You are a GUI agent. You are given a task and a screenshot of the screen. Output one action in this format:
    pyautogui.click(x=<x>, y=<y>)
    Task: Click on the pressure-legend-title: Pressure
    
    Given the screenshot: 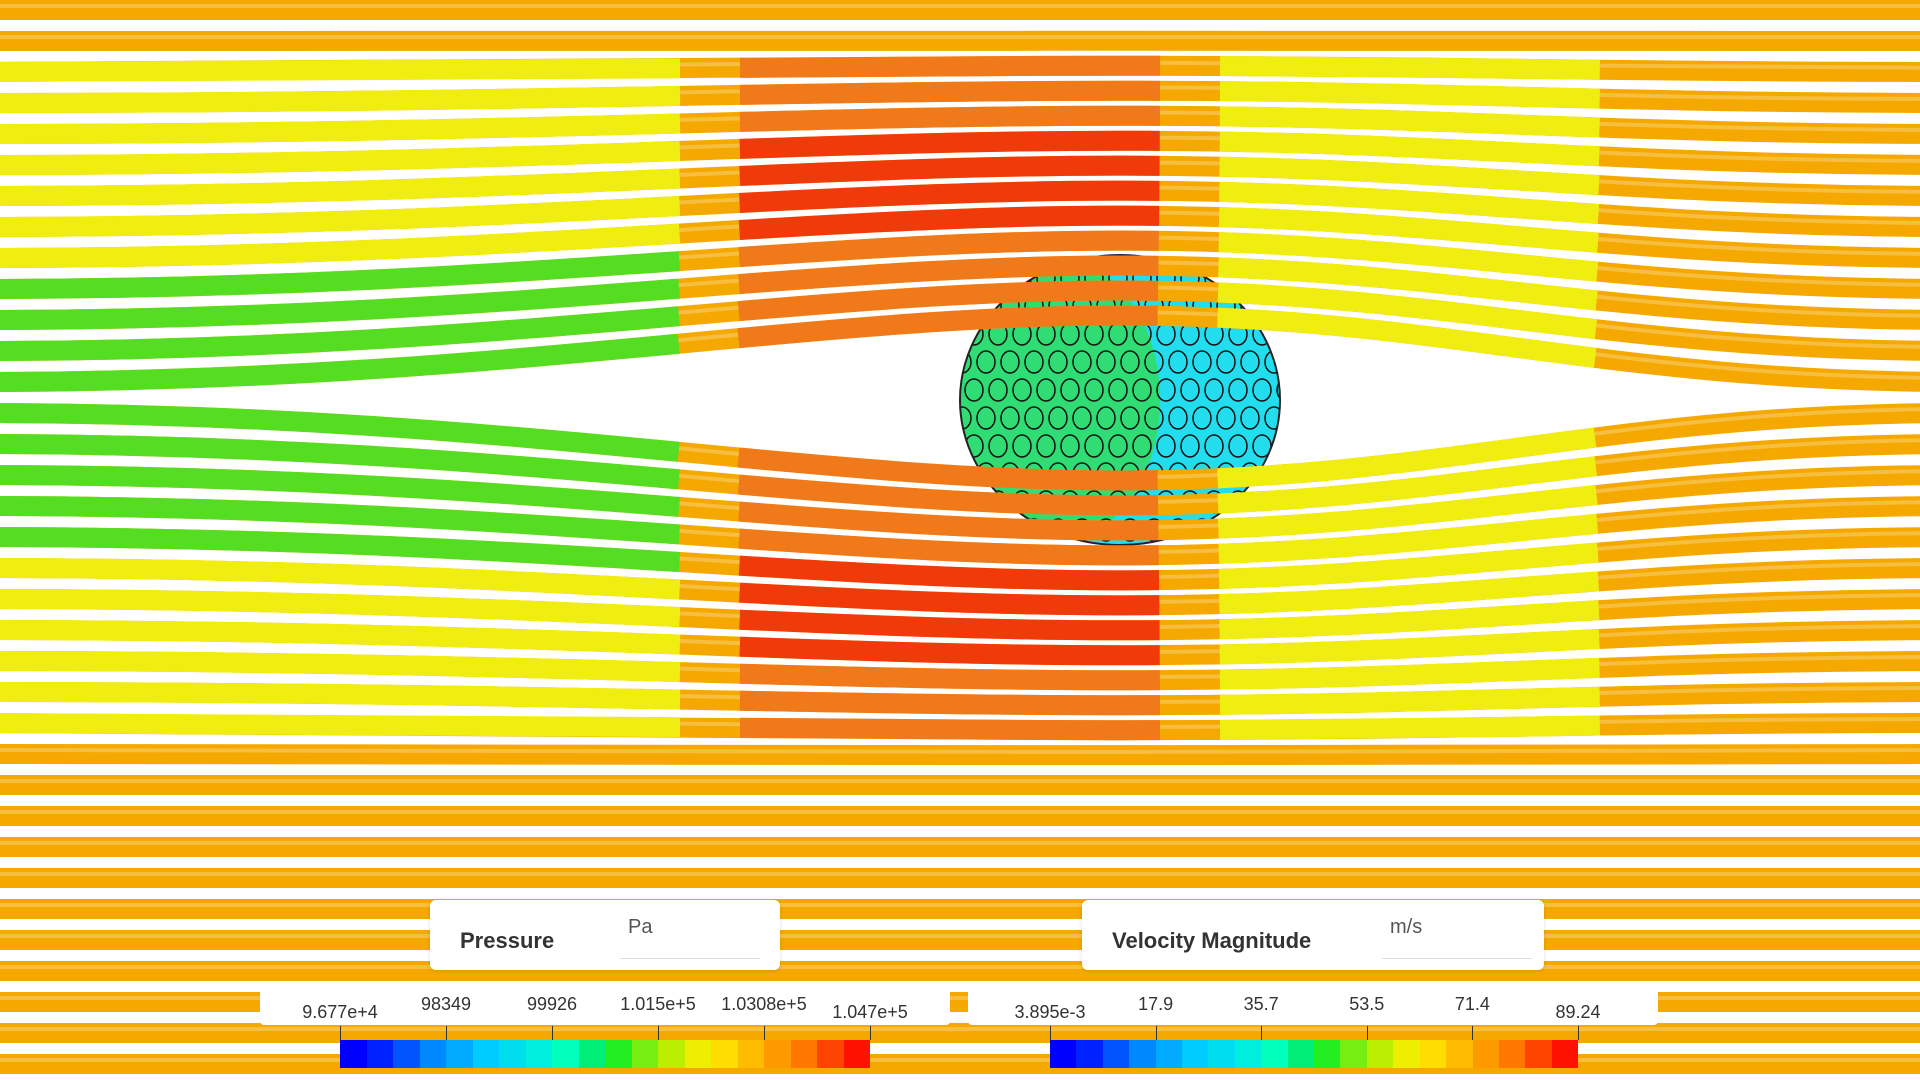 What is the action you would take?
    pyautogui.click(x=507, y=940)
    